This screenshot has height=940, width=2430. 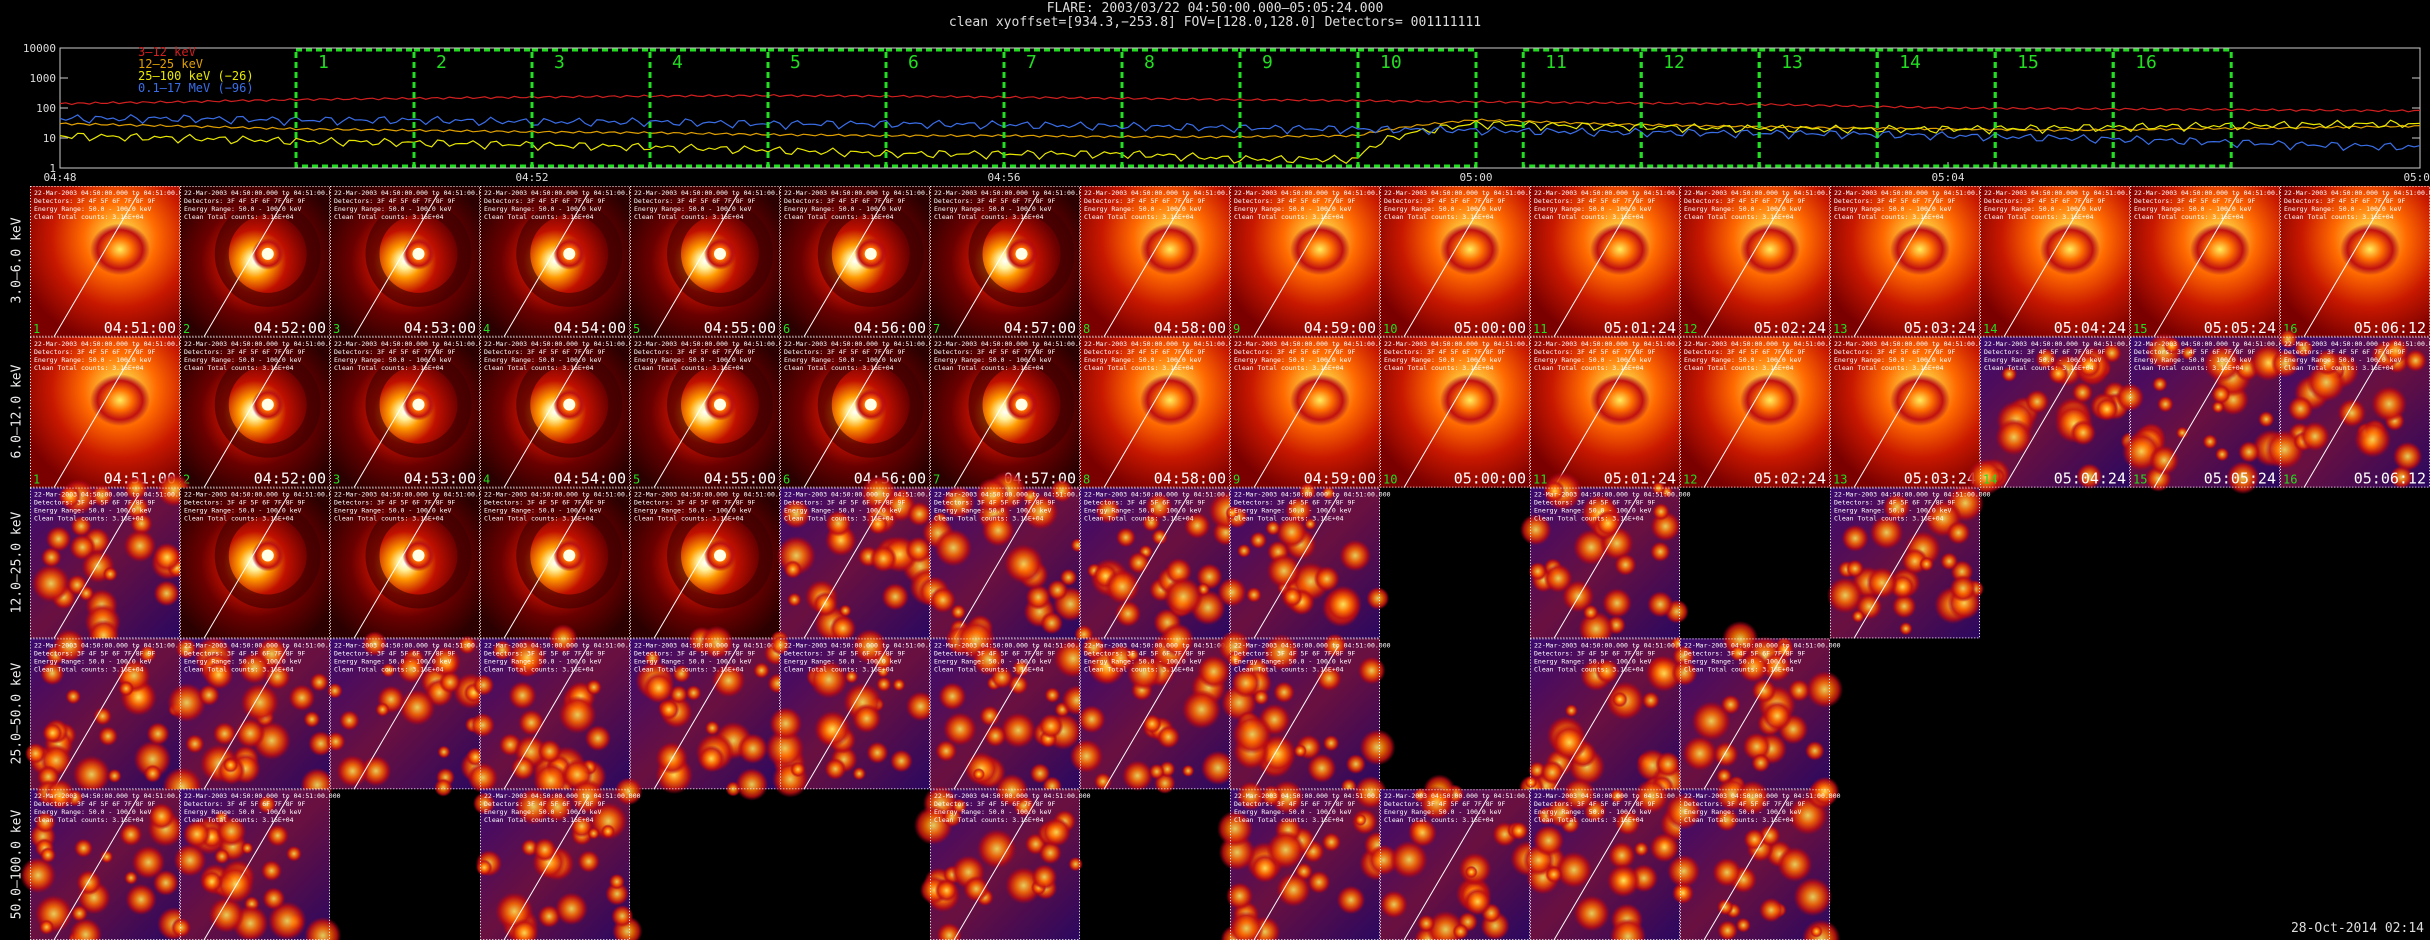 What do you see at coordinates (936, 329) in the screenshot?
I see `tile-number: 7` at bounding box center [936, 329].